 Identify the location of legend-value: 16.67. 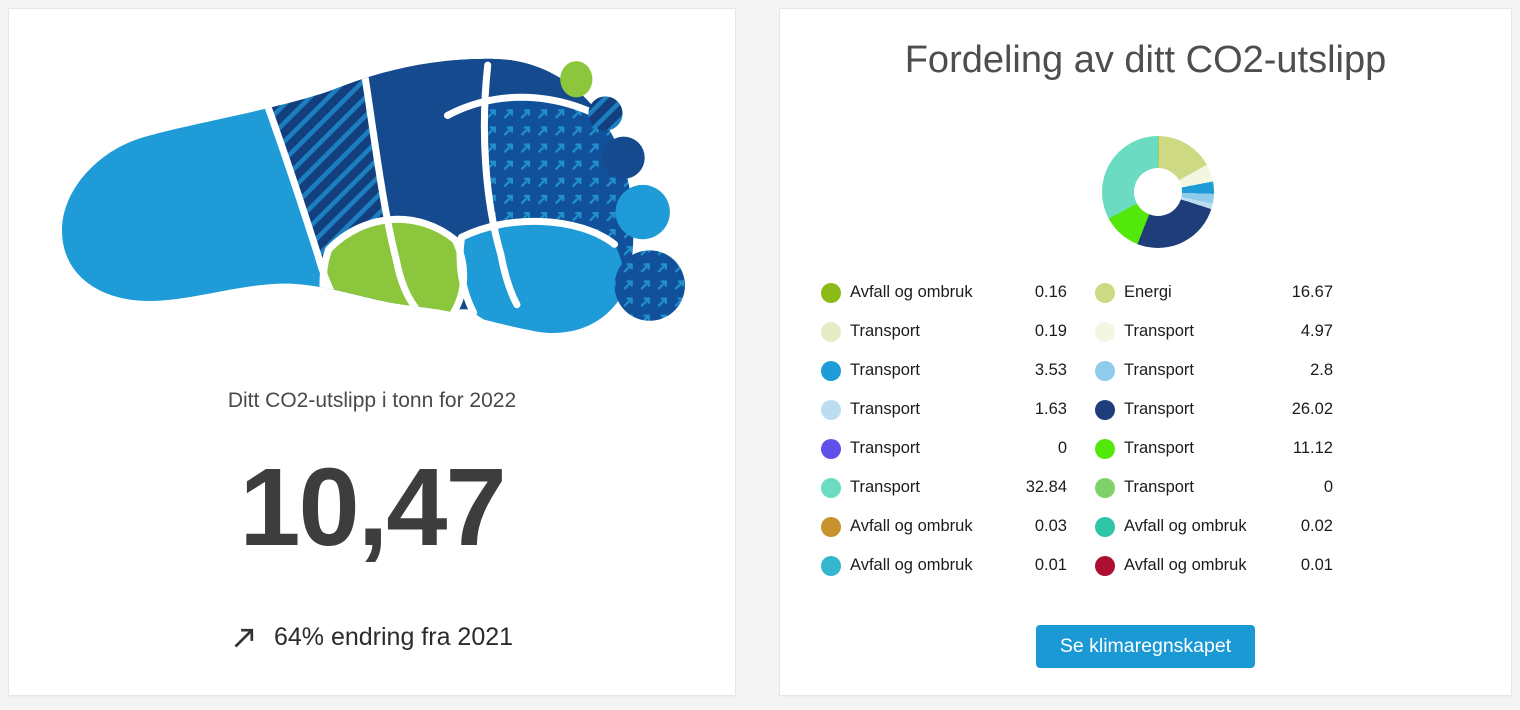
(1312, 292).